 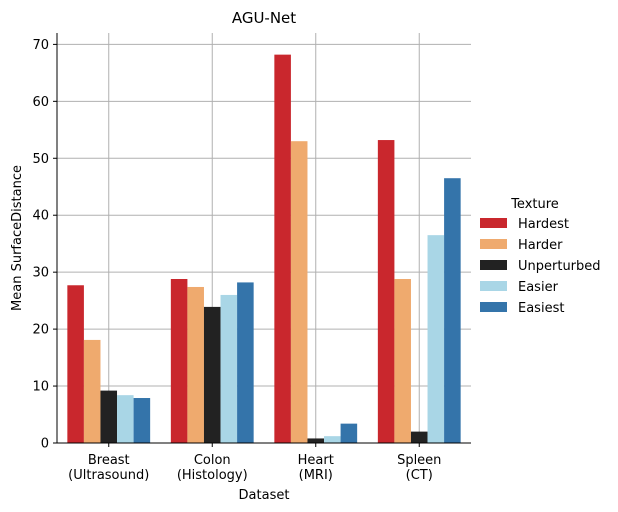 I want to click on y-tick-label: 40, so click(x=40, y=216).